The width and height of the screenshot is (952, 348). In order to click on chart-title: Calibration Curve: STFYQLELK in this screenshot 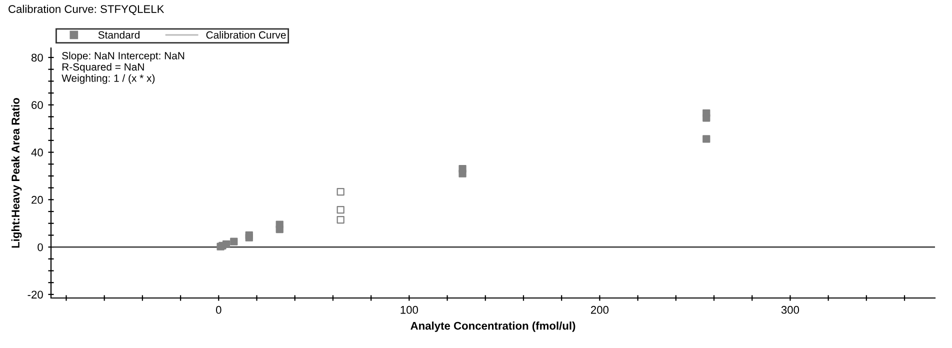, I will do `click(86, 9)`.